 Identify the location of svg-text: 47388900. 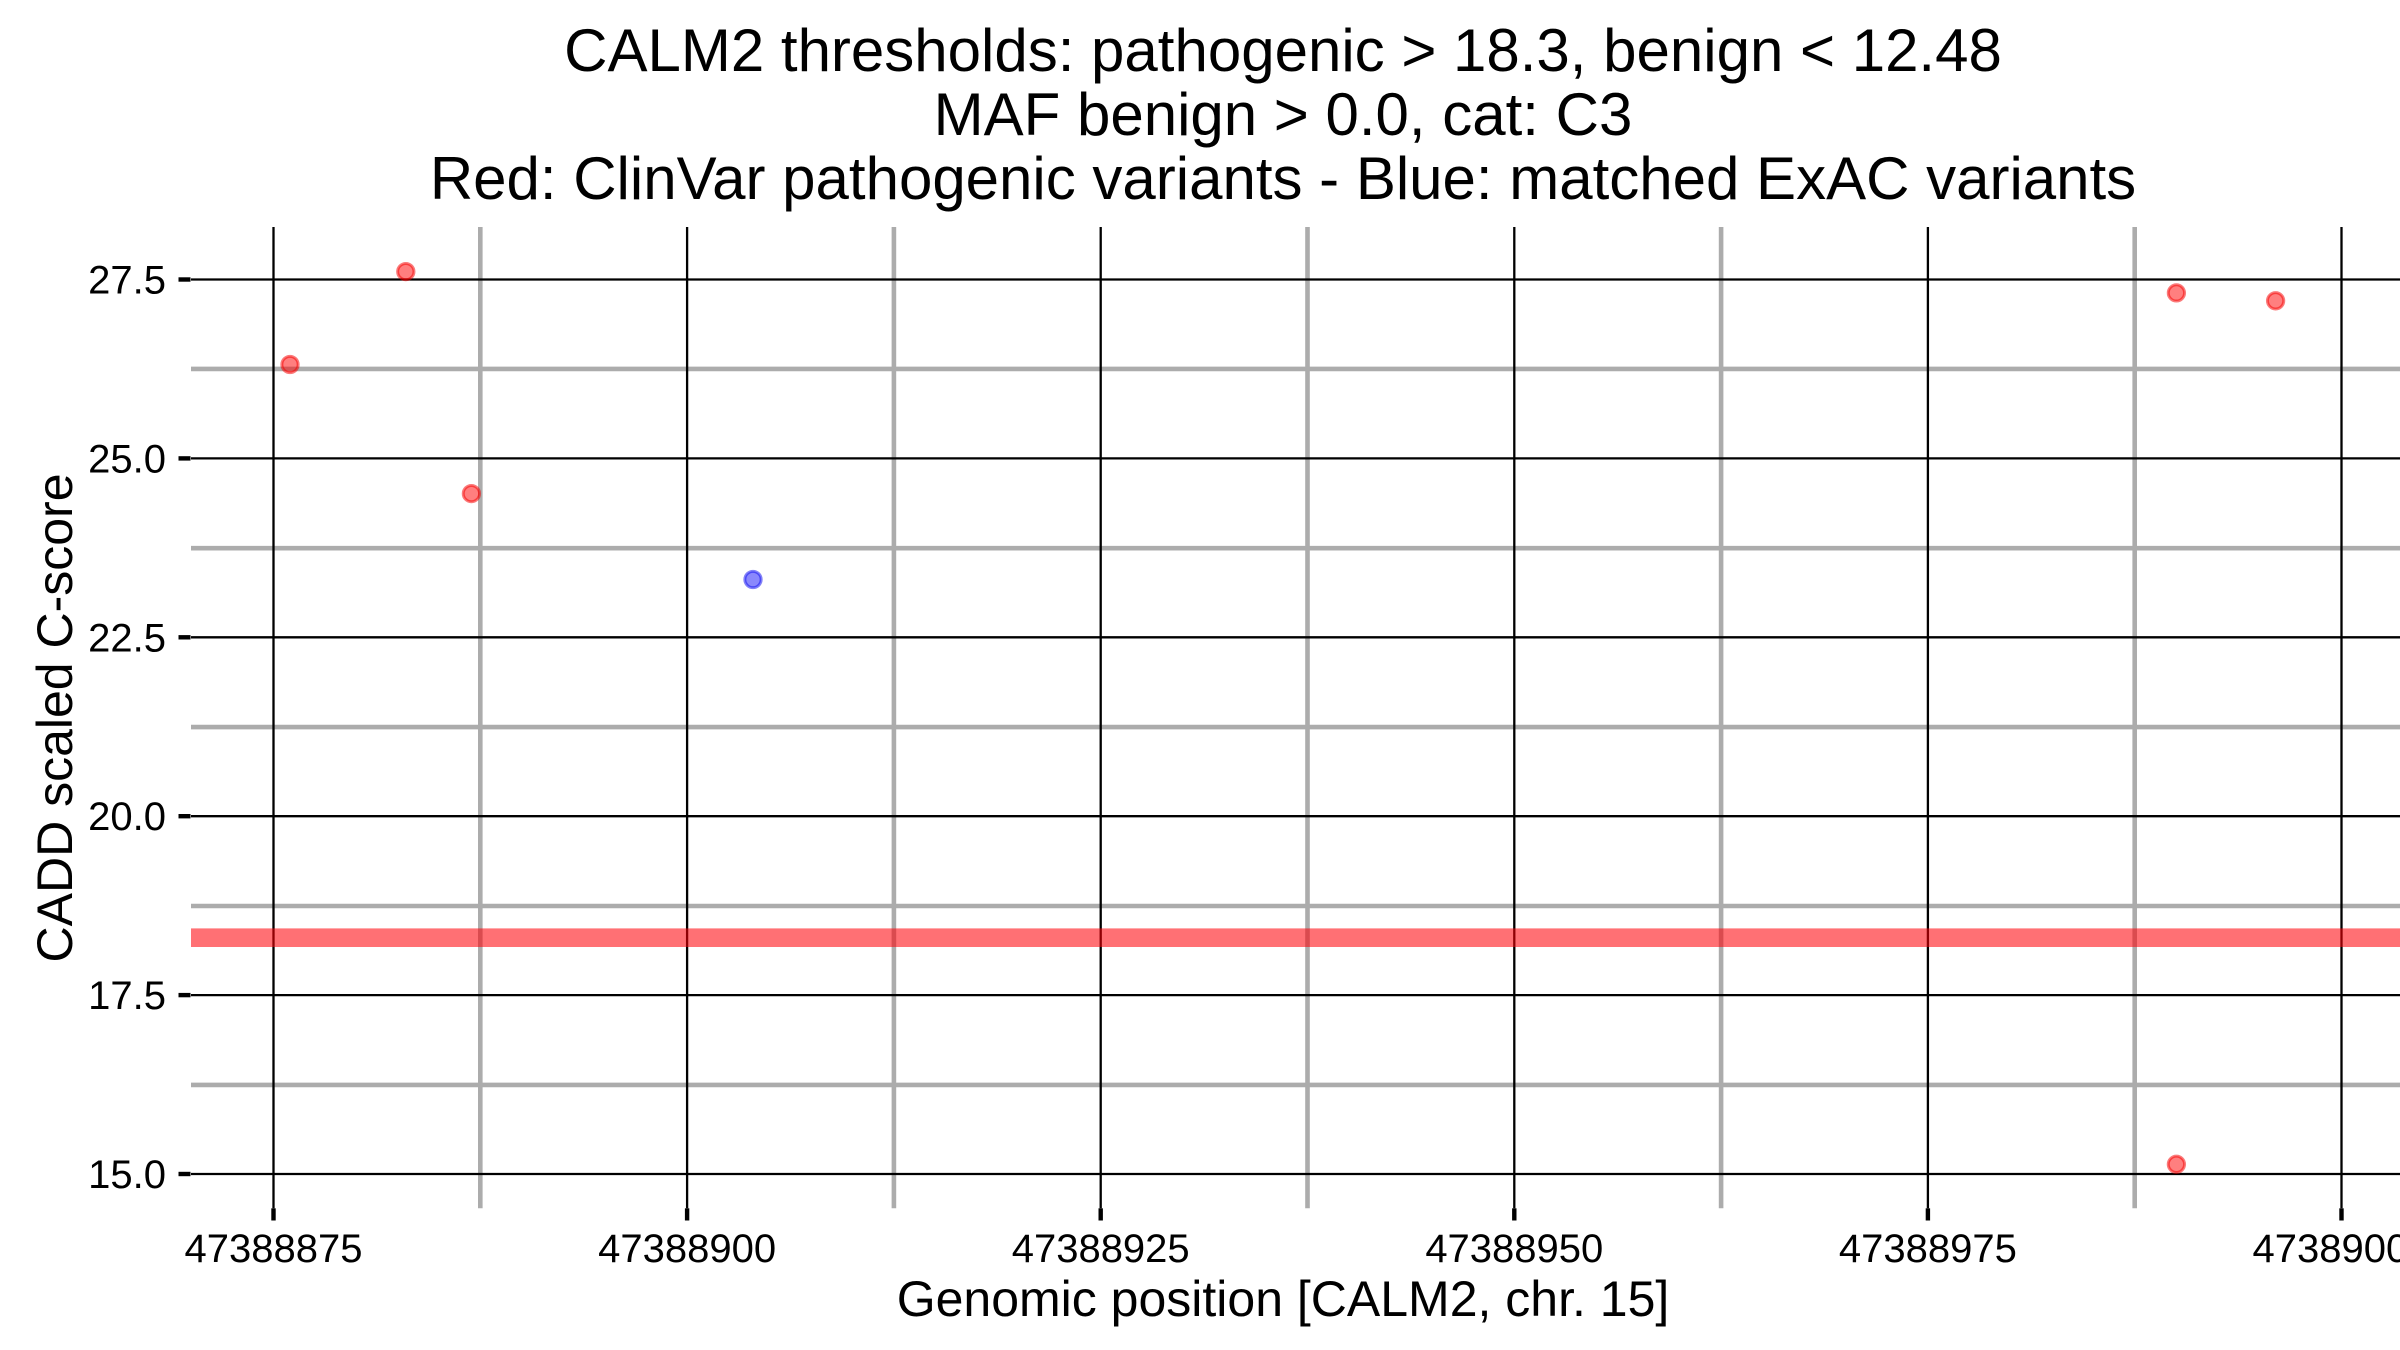
(687, 1249).